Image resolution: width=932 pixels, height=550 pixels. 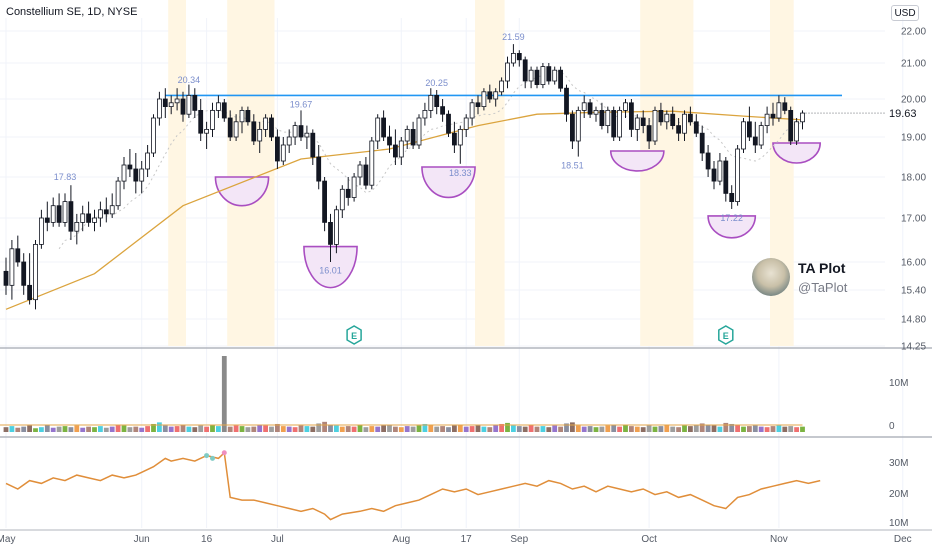 I want to click on price-axis-label: 15.40, so click(x=913, y=291).